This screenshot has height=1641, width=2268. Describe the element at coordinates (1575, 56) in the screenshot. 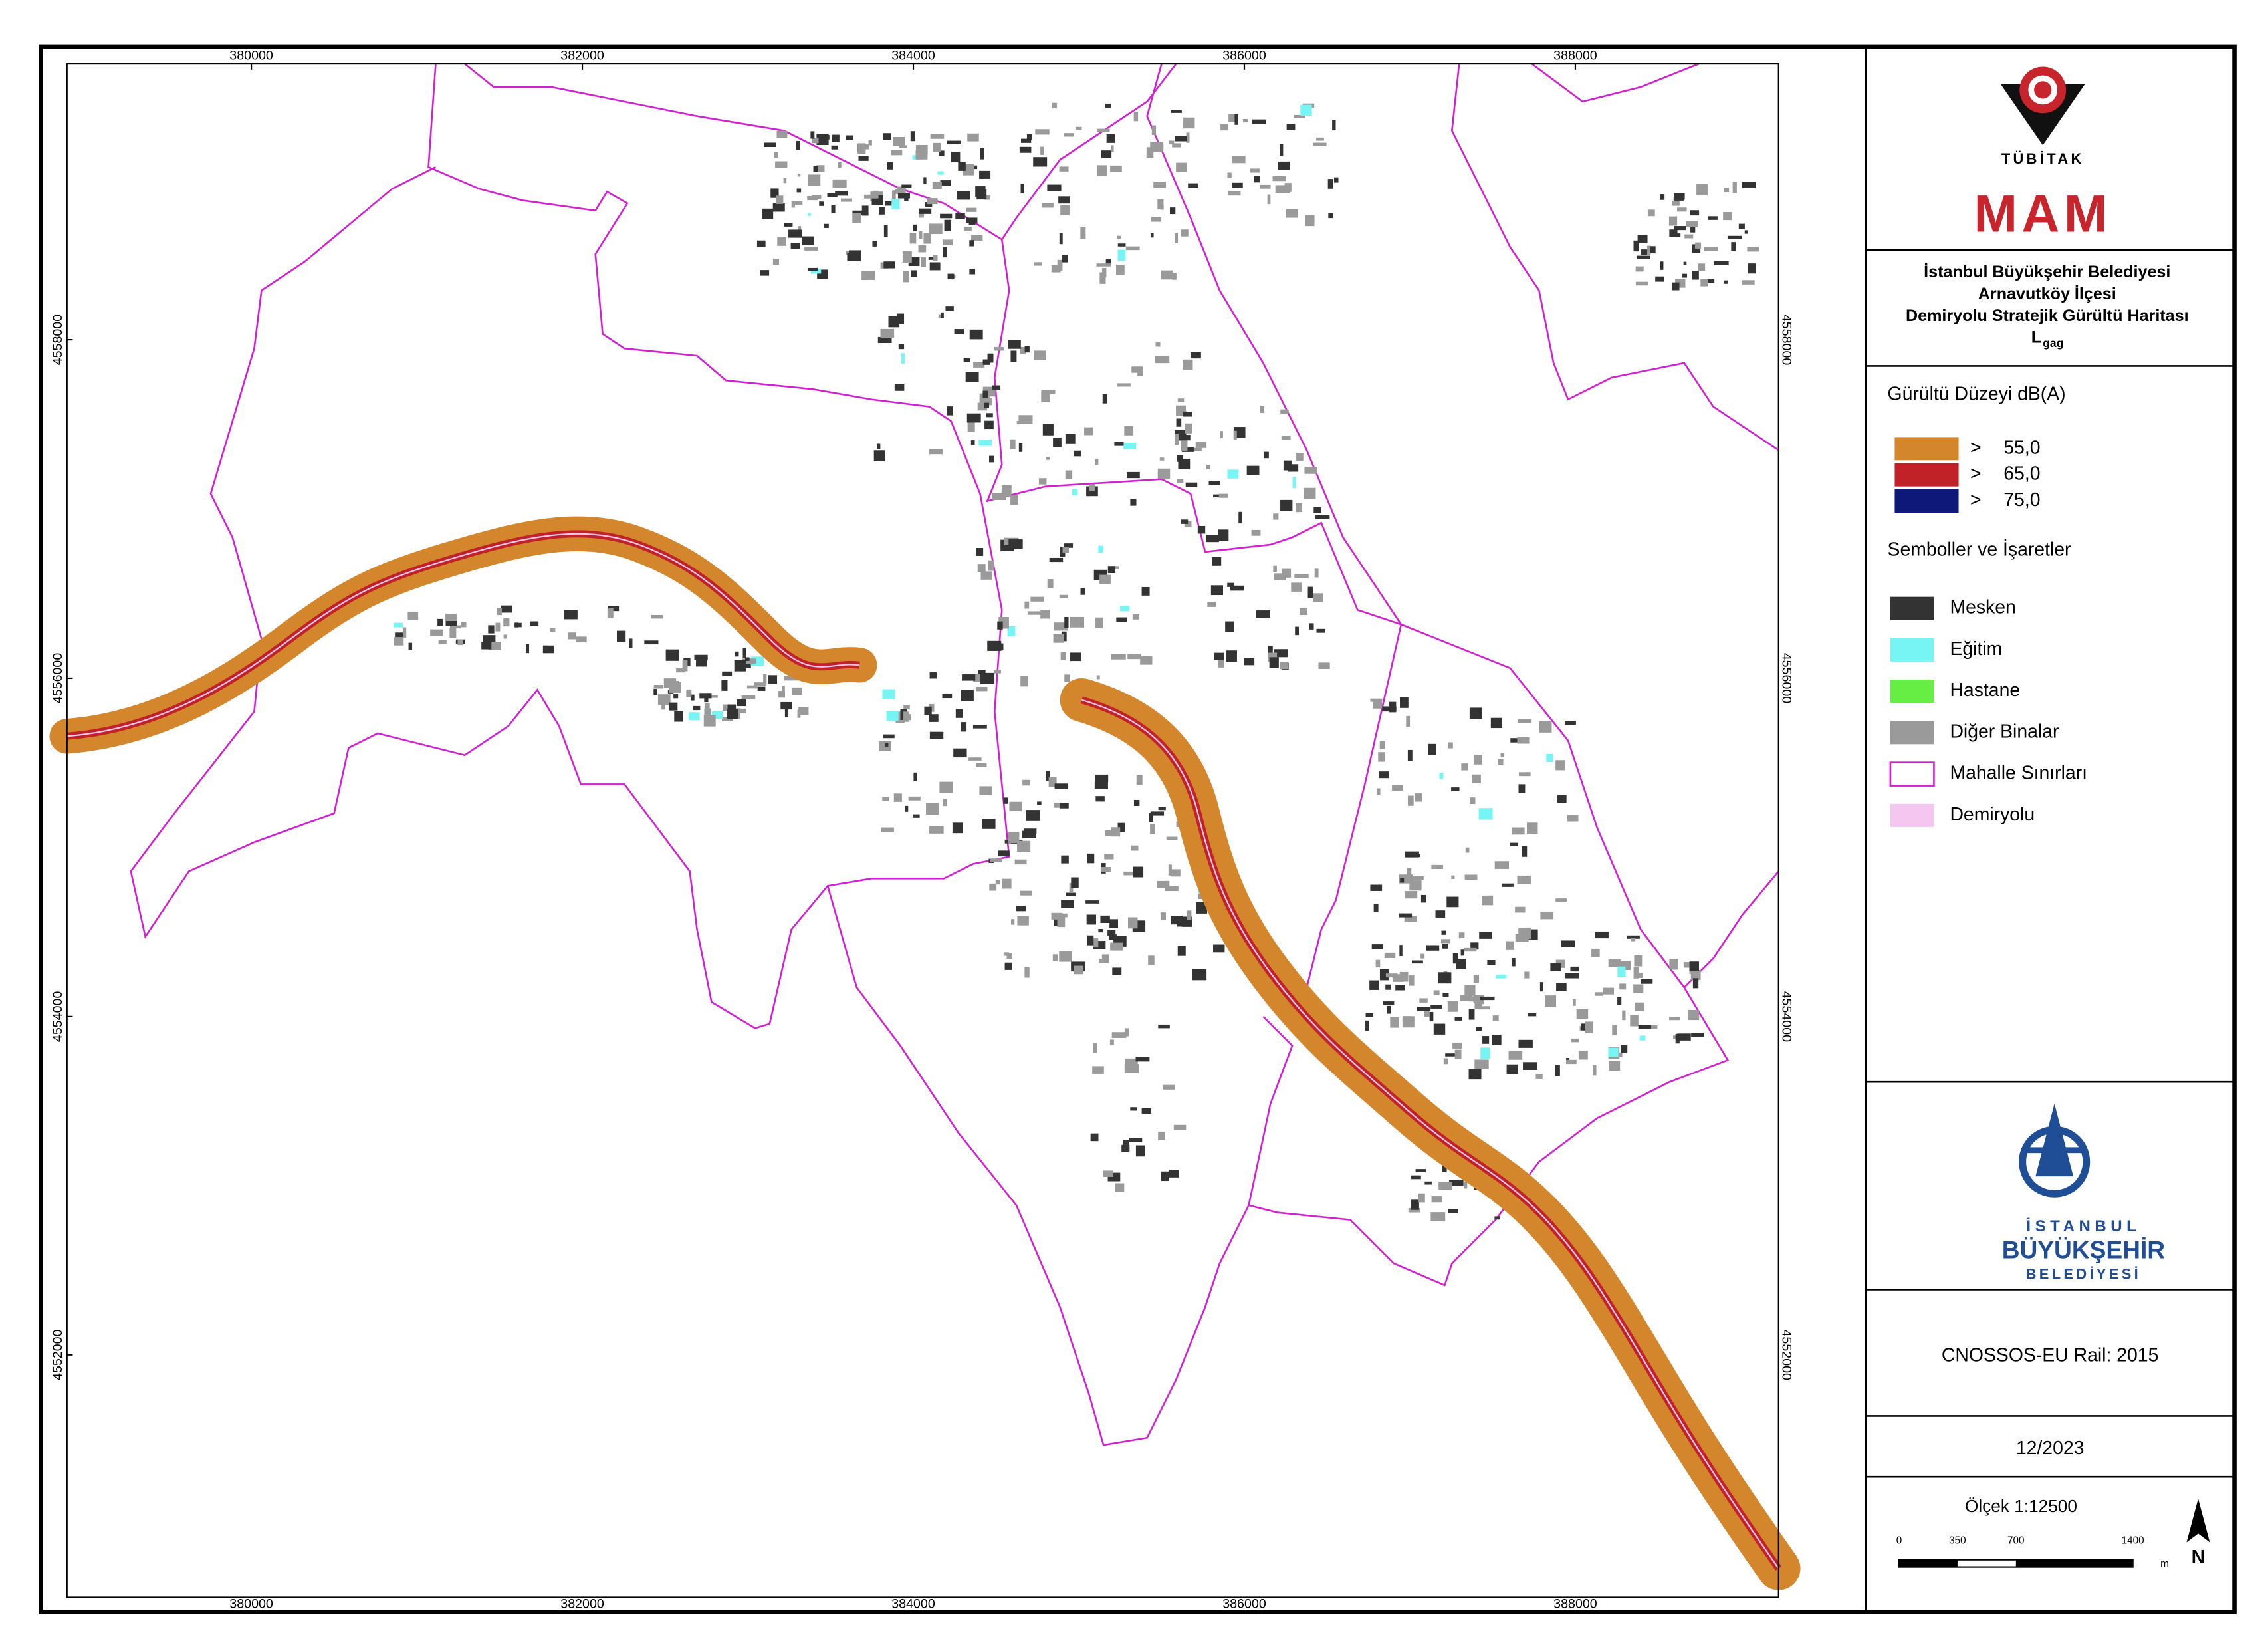

I see `x-tick-label: 388000` at that location.